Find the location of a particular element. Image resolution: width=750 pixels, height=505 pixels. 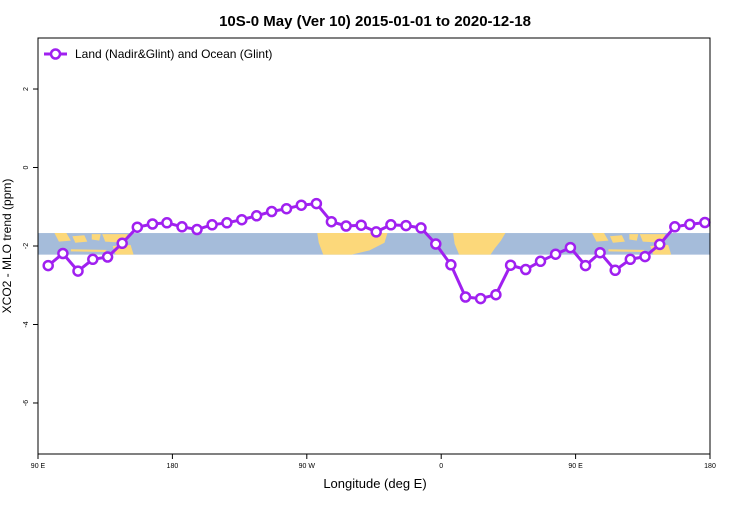

legend-swatch-marker is located at coordinates (55, 54).